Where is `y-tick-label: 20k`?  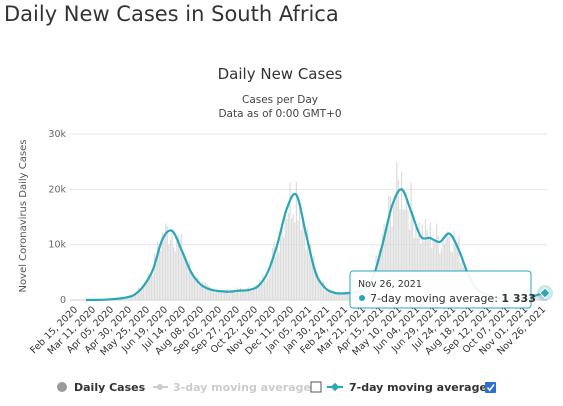 y-tick-label: 20k is located at coordinates (57, 189).